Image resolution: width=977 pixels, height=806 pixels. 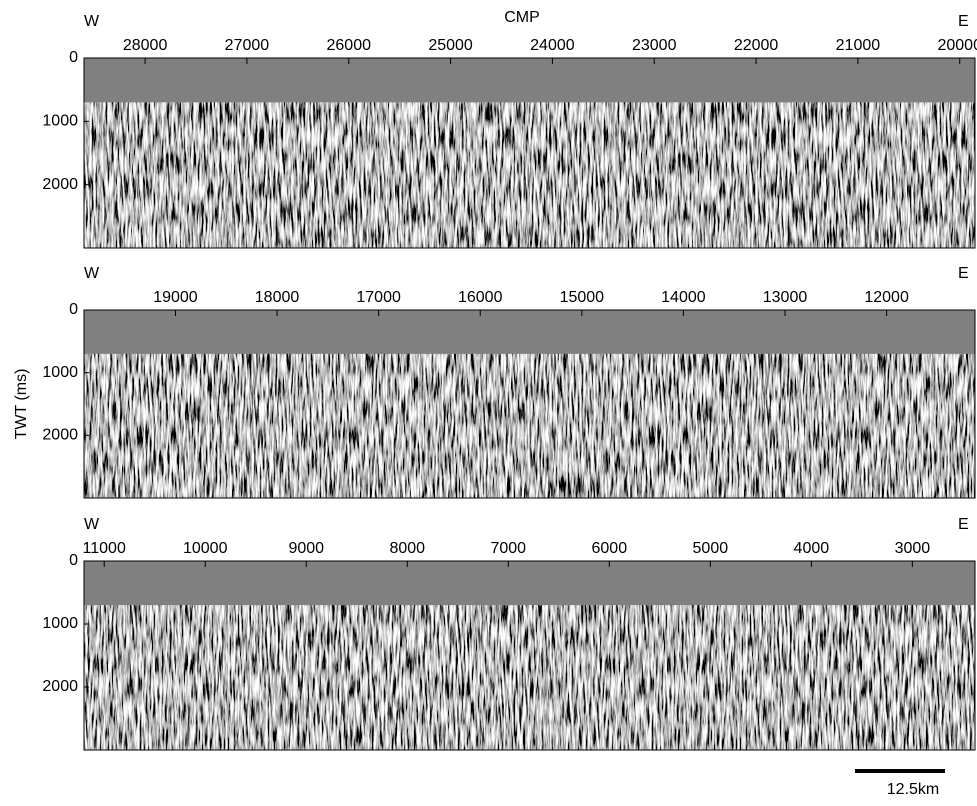 What do you see at coordinates (145, 45) in the screenshot?
I see `x-tick-label: 28000` at bounding box center [145, 45].